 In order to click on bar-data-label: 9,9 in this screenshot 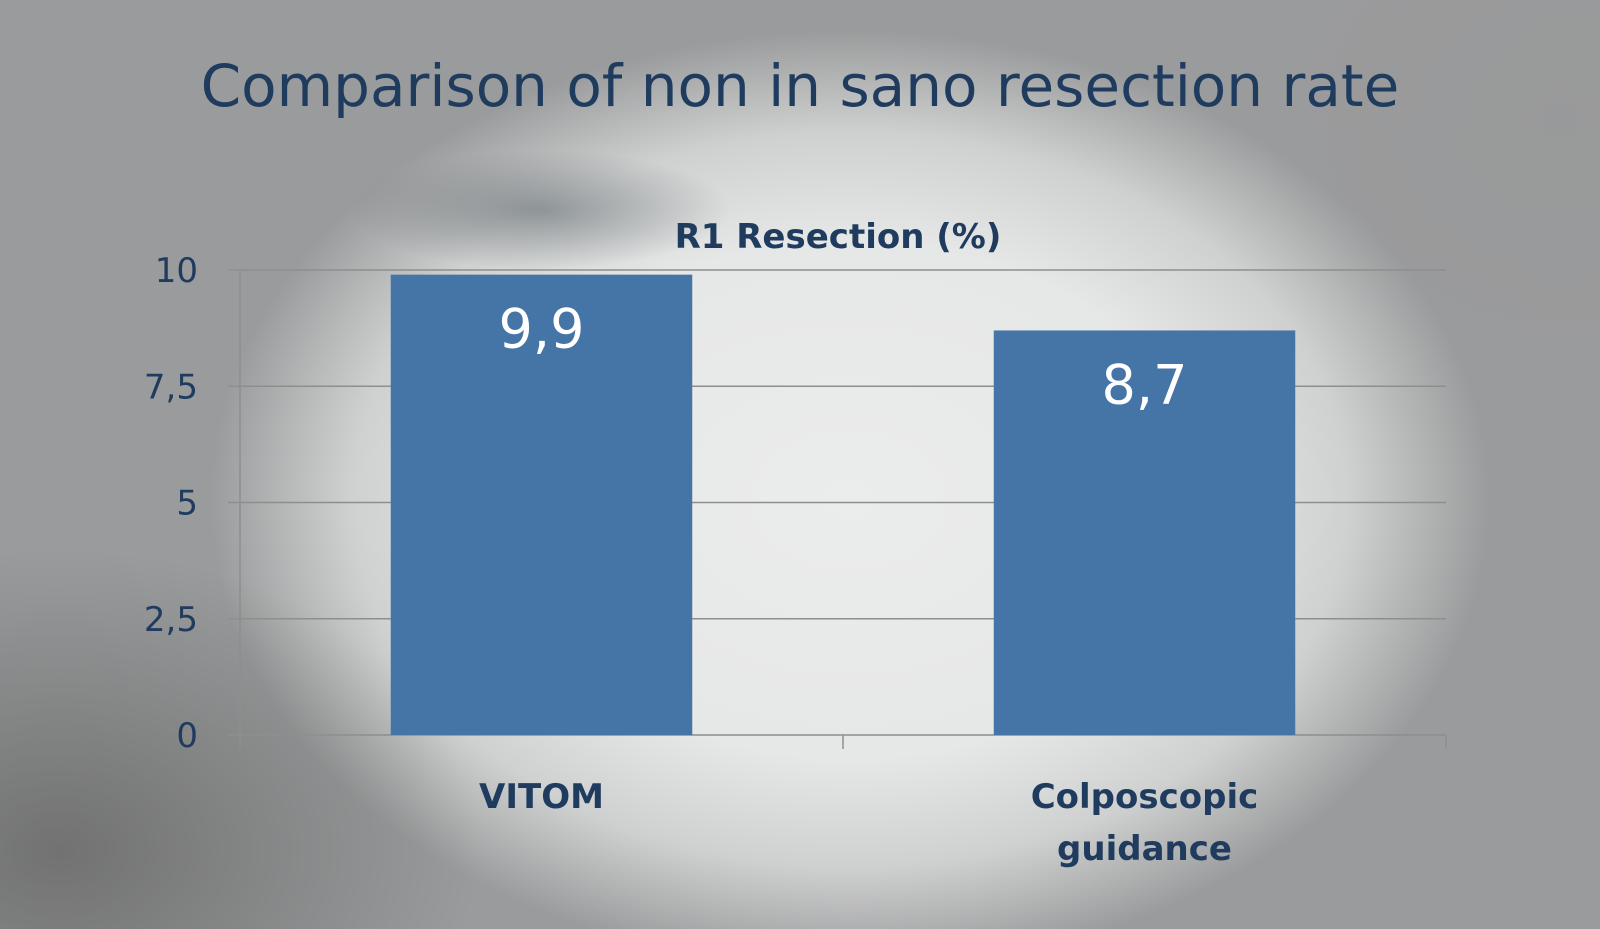, I will do `click(542, 329)`.